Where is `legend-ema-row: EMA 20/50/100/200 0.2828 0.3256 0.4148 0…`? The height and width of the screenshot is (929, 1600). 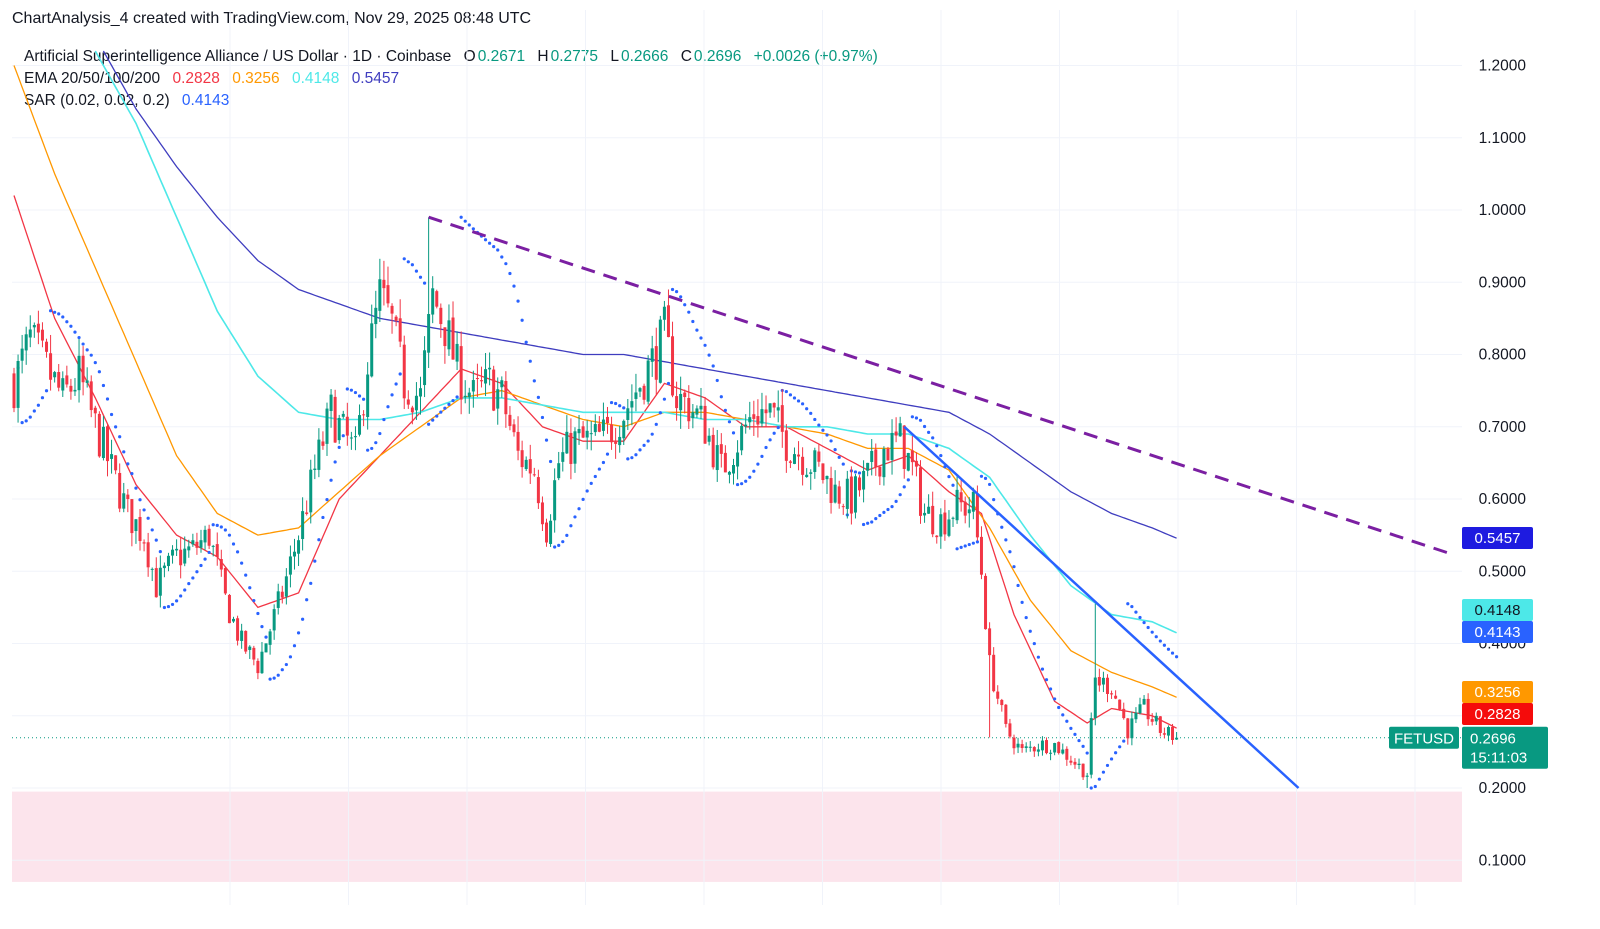
legend-ema-row: EMA 20/50/100/200 0.2828 0.3256 0.4148 0… is located at coordinates (451, 79).